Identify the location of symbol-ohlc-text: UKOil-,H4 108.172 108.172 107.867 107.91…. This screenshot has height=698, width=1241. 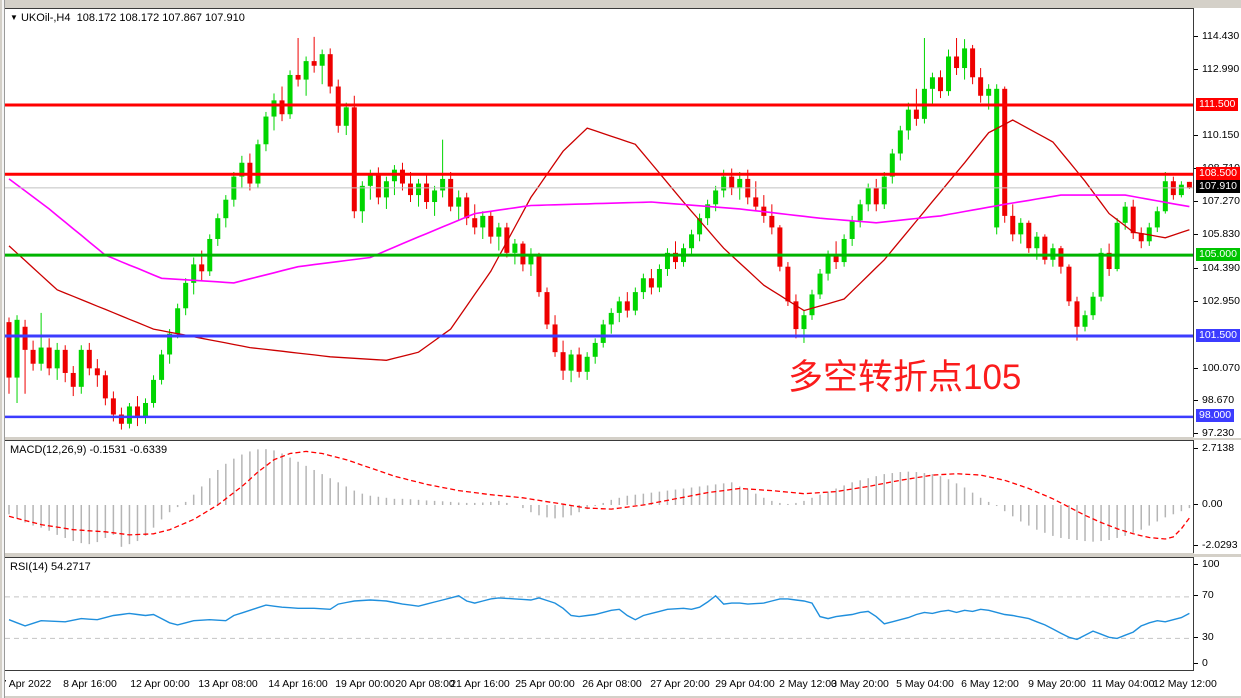
(132, 18).